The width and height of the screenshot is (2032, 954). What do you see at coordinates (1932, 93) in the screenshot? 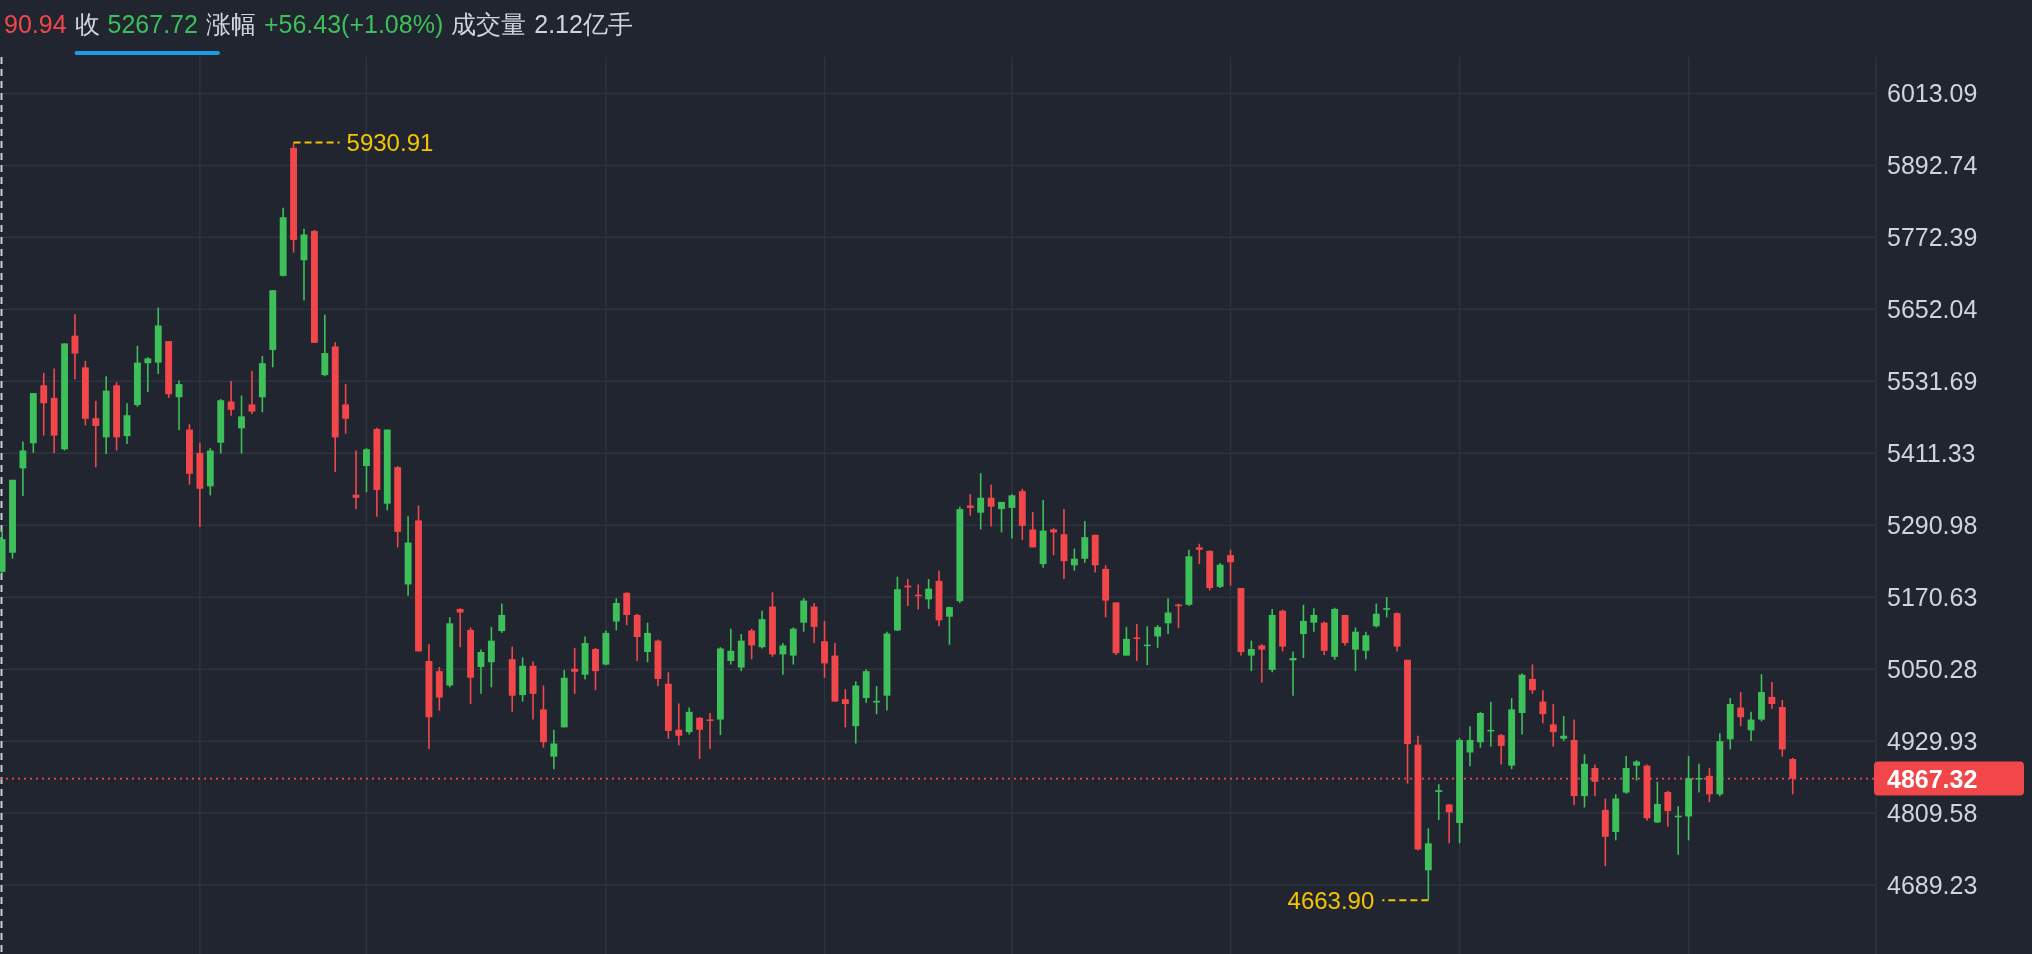
I see `y-tick-label: 6013.09` at bounding box center [1932, 93].